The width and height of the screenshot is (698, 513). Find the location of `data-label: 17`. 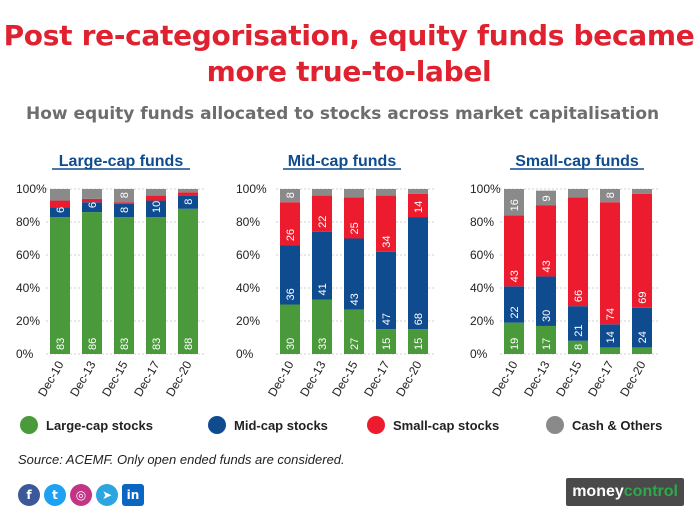

data-label: 17 is located at coordinates (547, 344).